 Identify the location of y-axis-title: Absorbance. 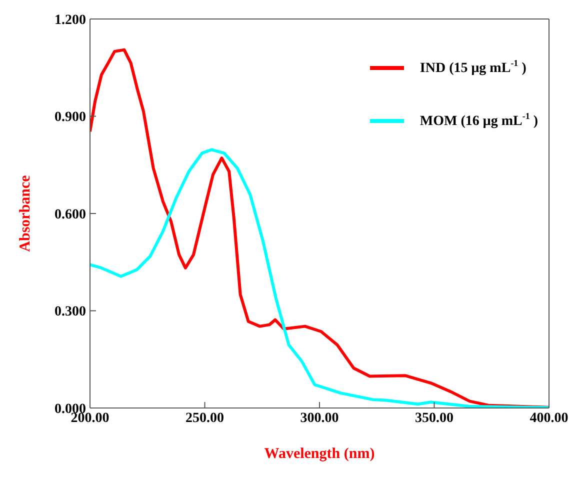
(25, 213).